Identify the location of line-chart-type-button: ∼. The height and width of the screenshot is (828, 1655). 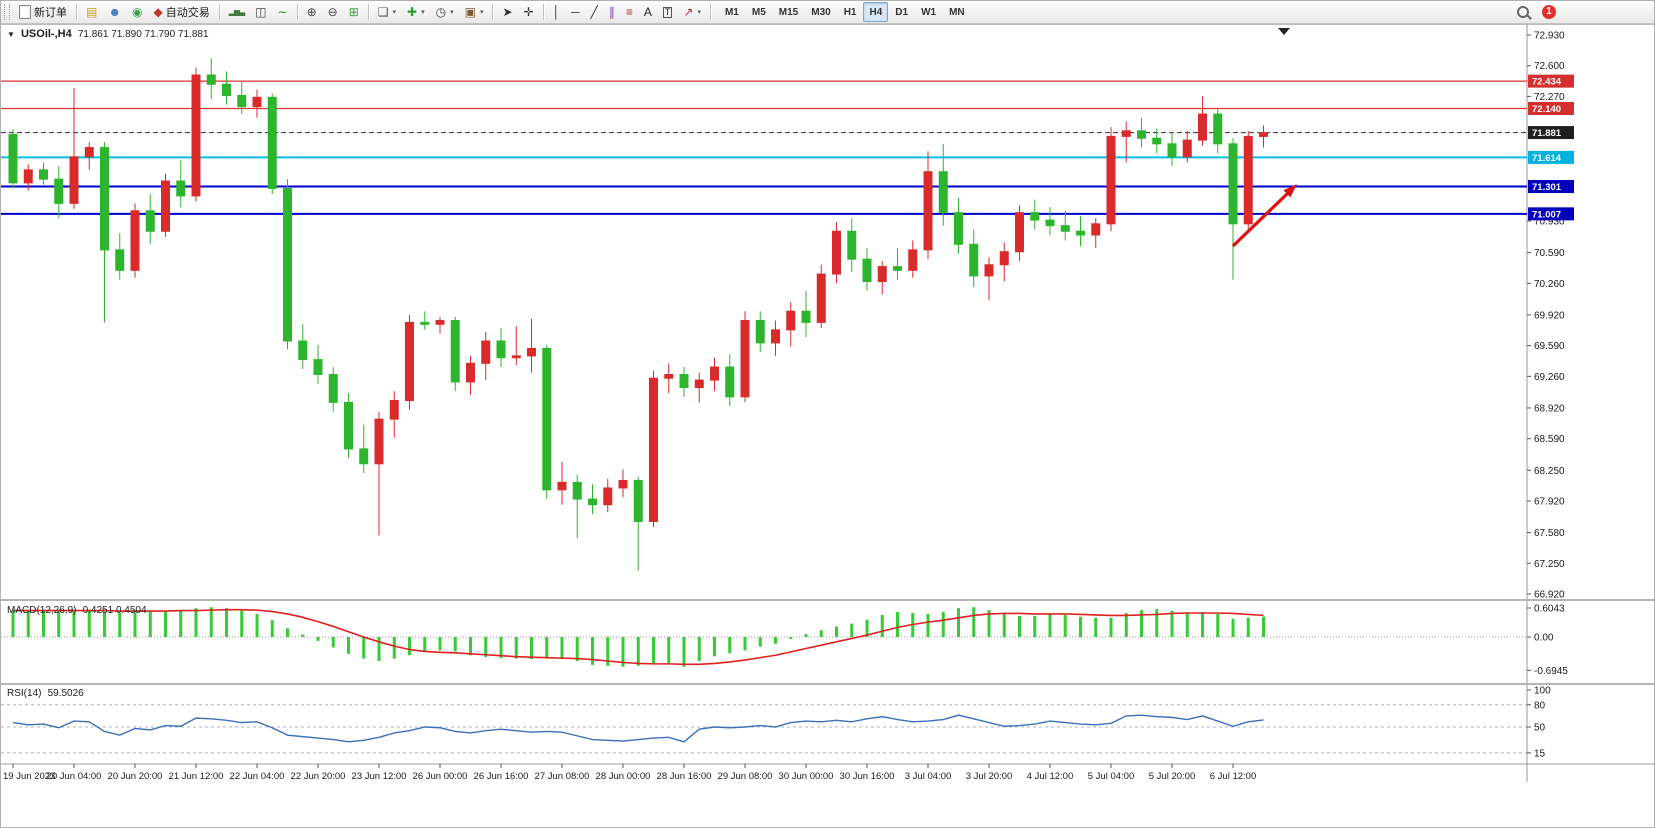
(283, 12).